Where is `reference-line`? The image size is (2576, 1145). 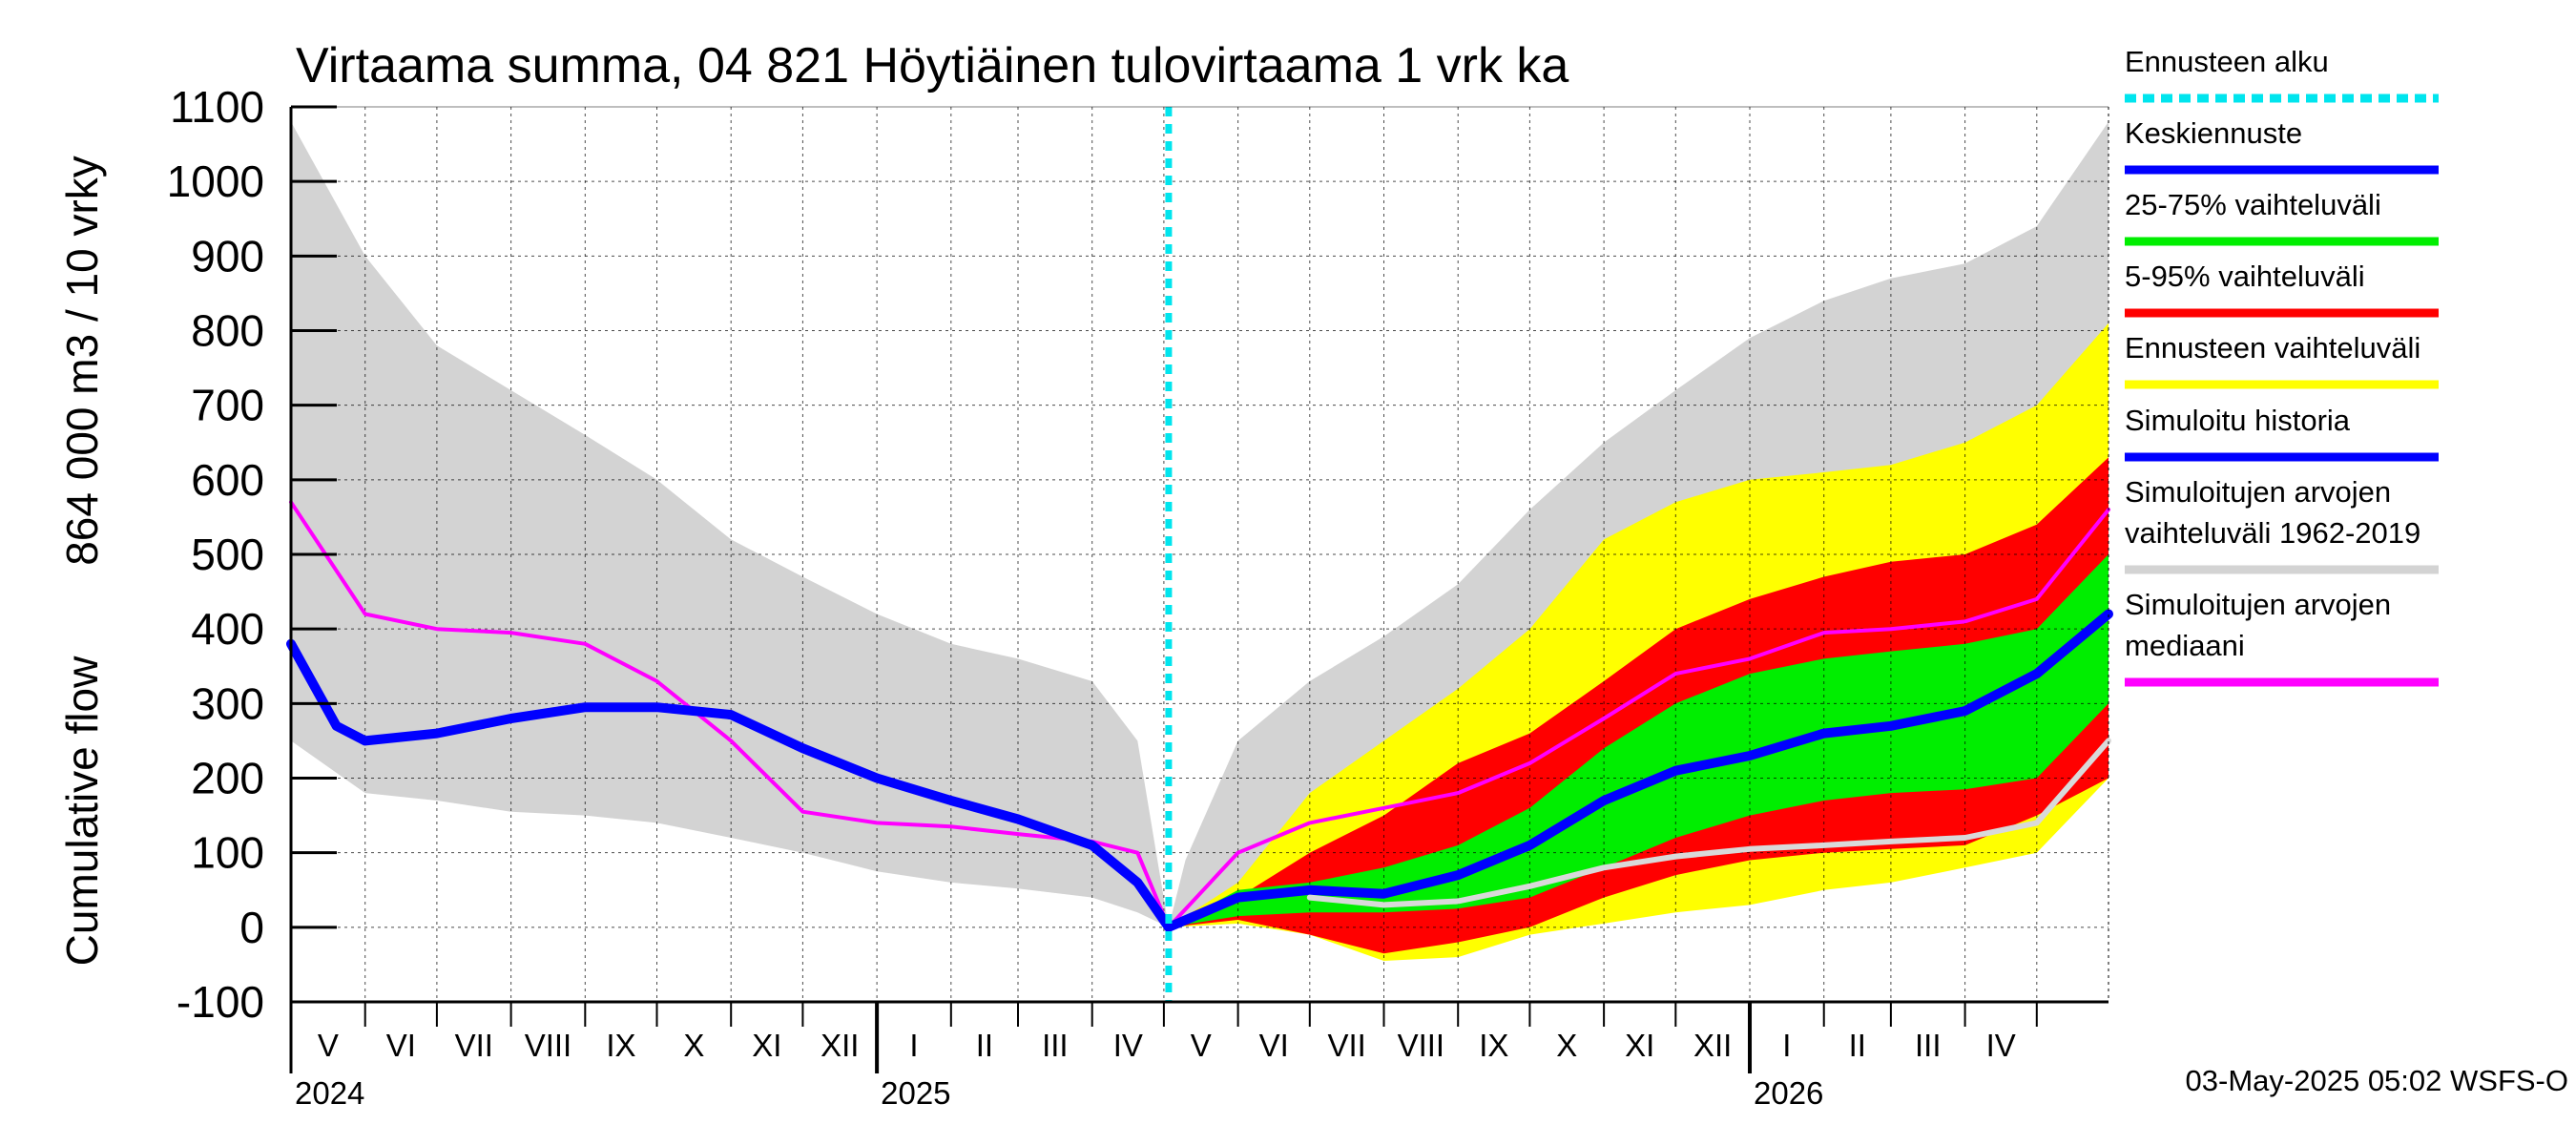
reference-line is located at coordinates (1708, 823).